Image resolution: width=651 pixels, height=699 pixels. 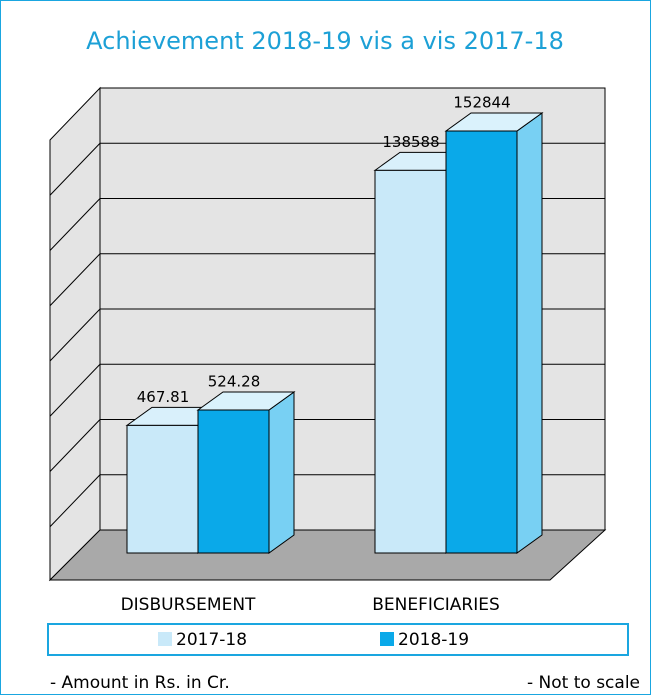 I want to click on x-tick-label: BENEFICIARIES, so click(x=436, y=605).